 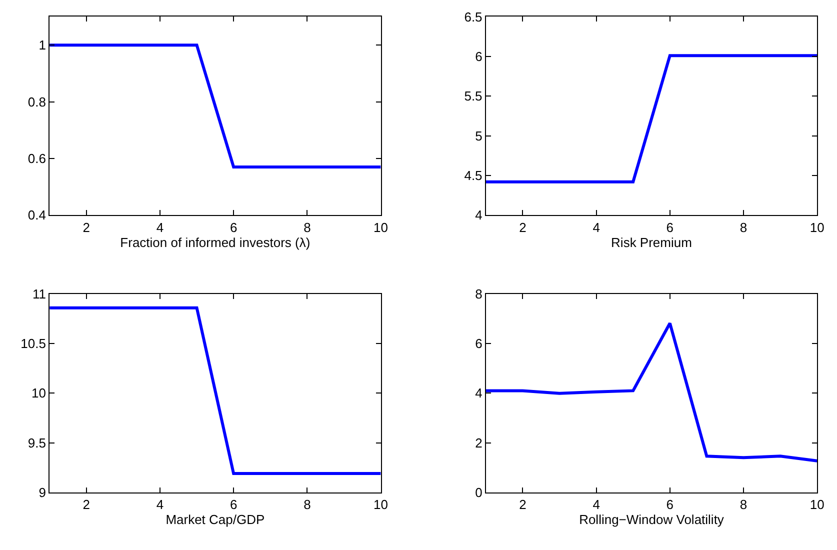 What do you see at coordinates (39, 393) in the screenshot?
I see `y-tick-label: 10` at bounding box center [39, 393].